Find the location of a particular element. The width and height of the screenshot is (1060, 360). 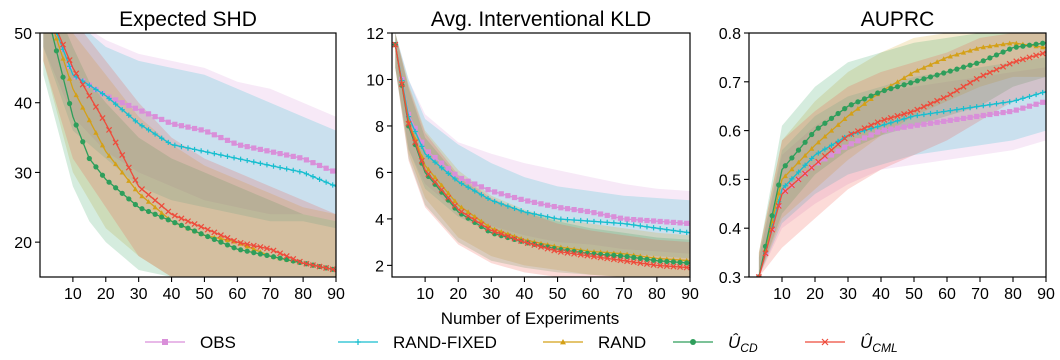

x-tick-label: 90 is located at coordinates (690, 294).